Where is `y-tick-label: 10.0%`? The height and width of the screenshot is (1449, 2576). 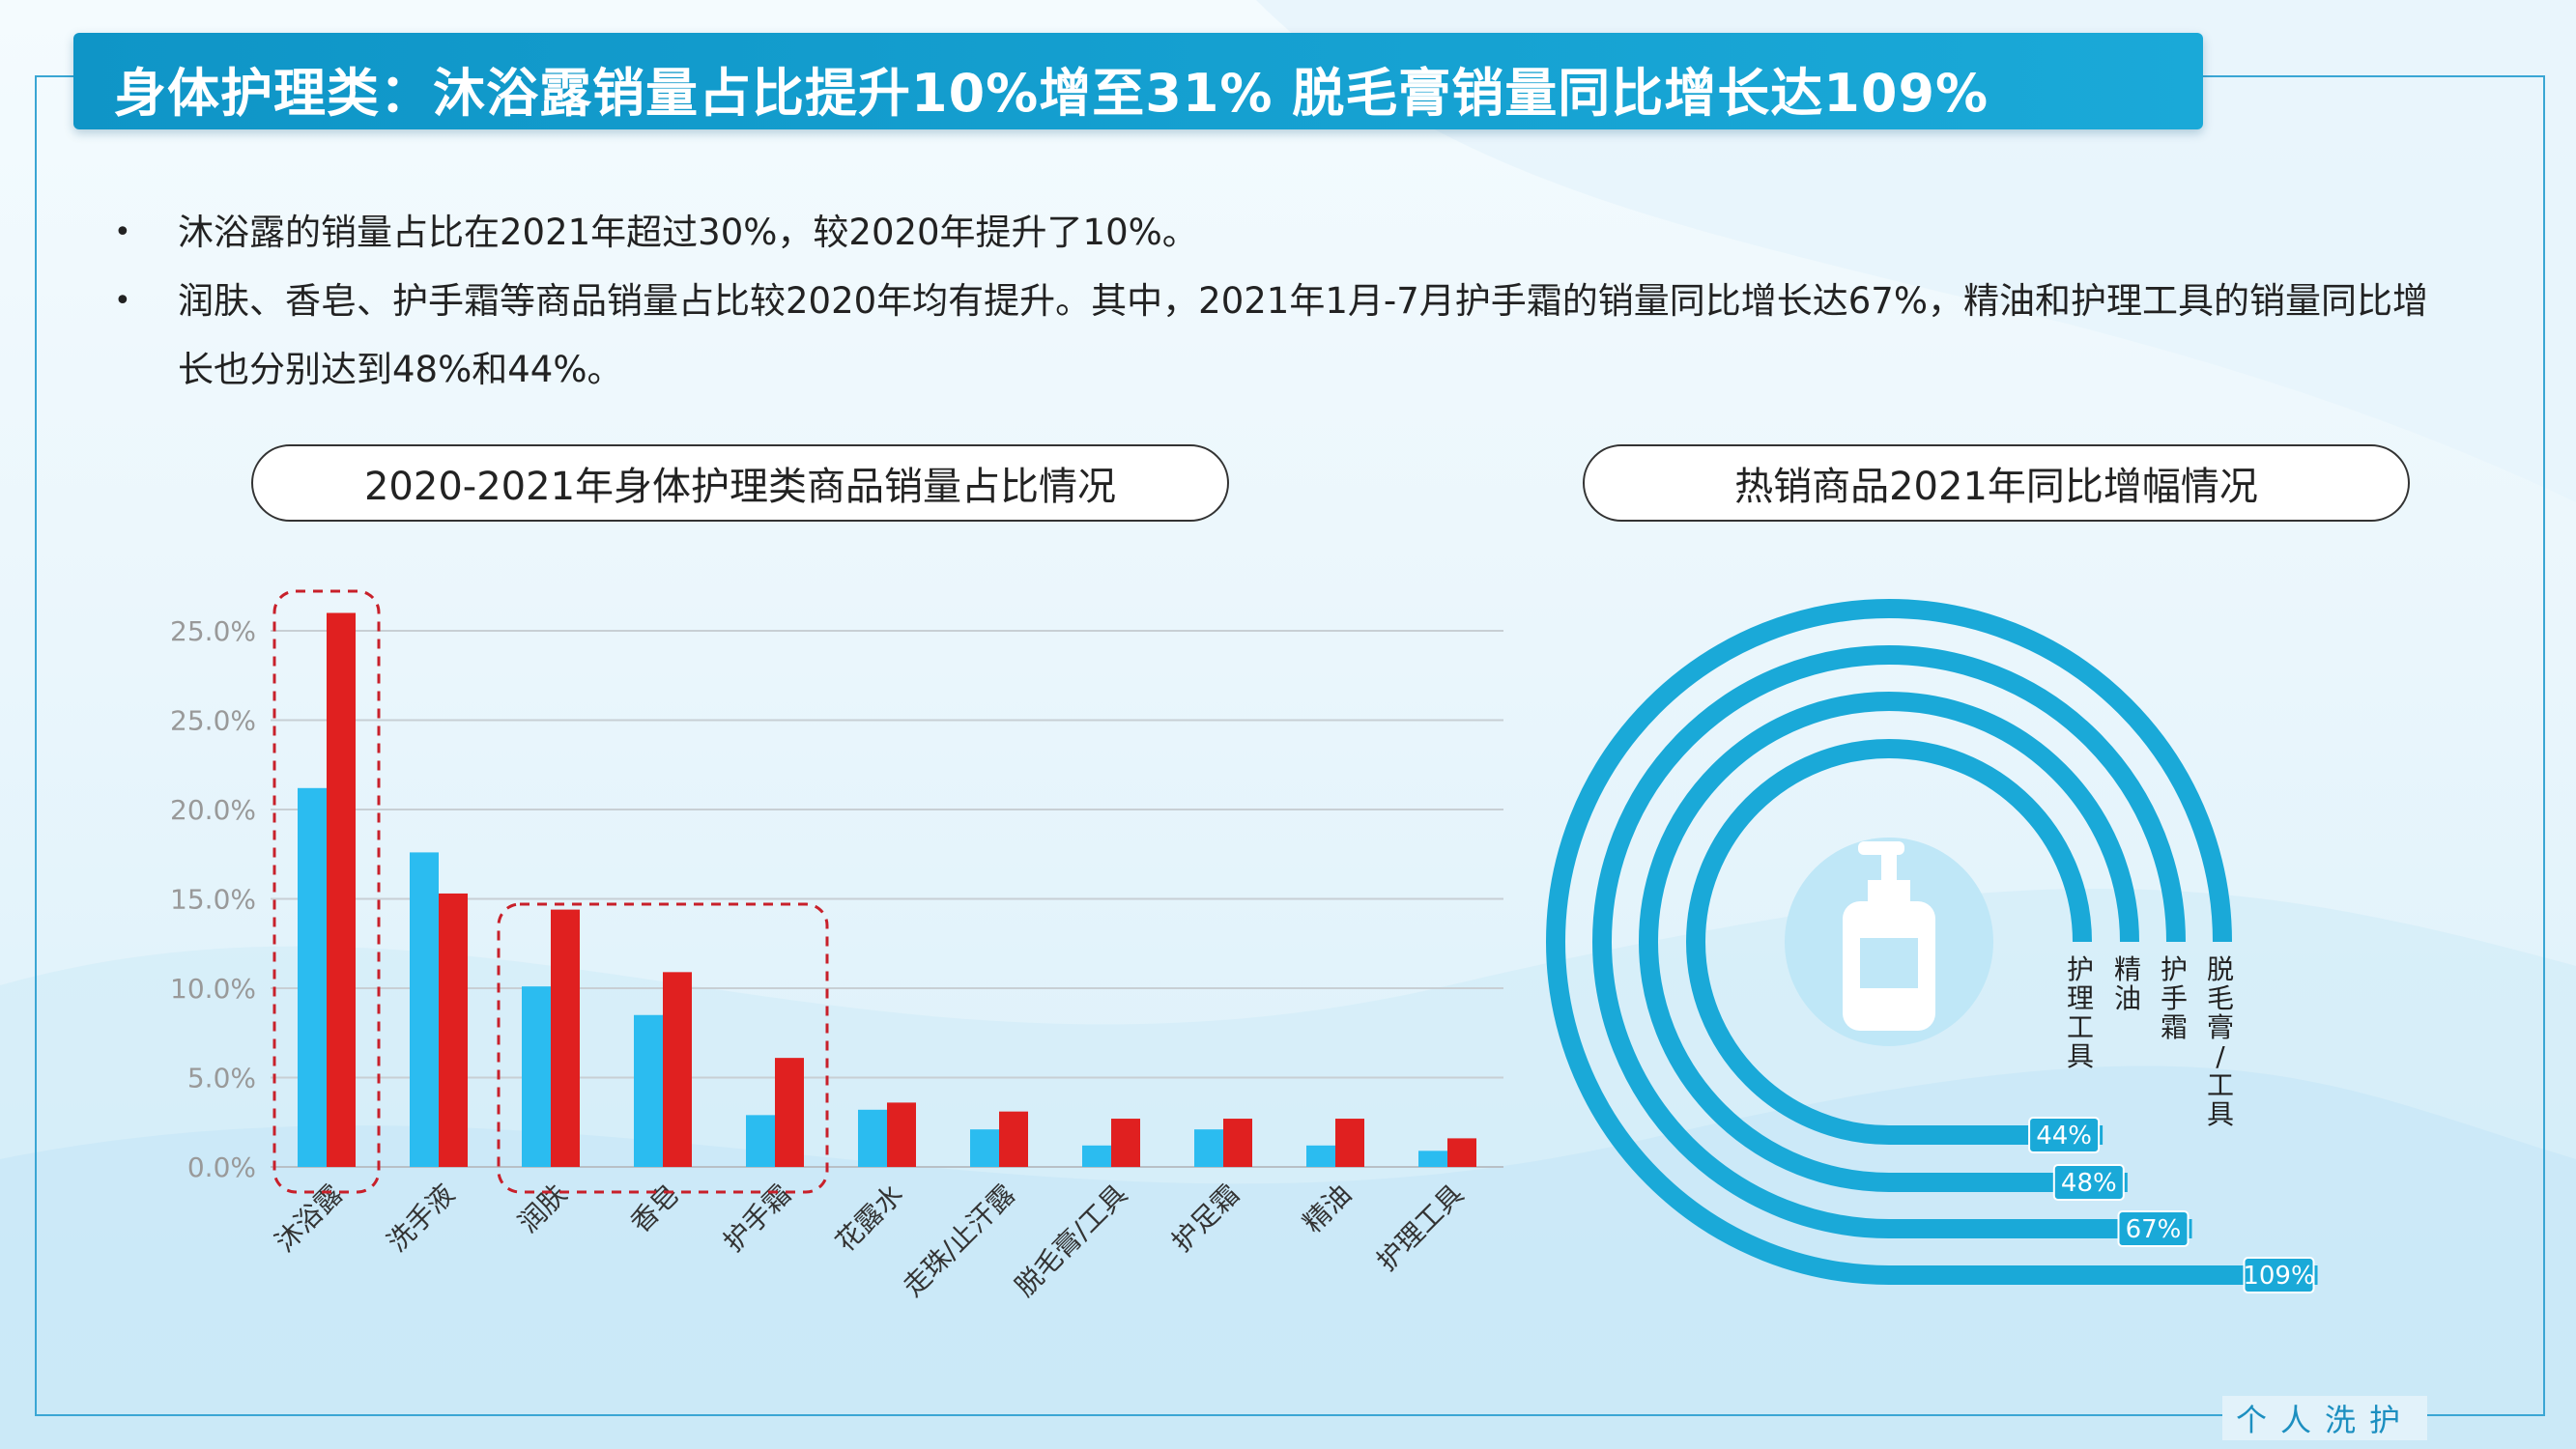 y-tick-label: 10.0% is located at coordinates (213, 989).